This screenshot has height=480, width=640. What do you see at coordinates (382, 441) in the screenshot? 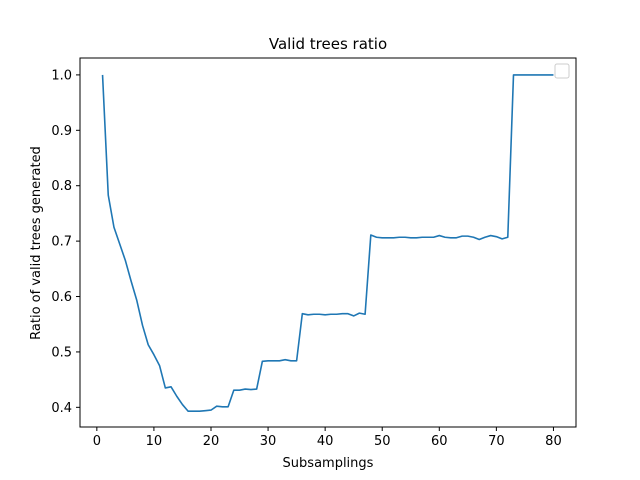
I see `x-tick-label: 50` at bounding box center [382, 441].